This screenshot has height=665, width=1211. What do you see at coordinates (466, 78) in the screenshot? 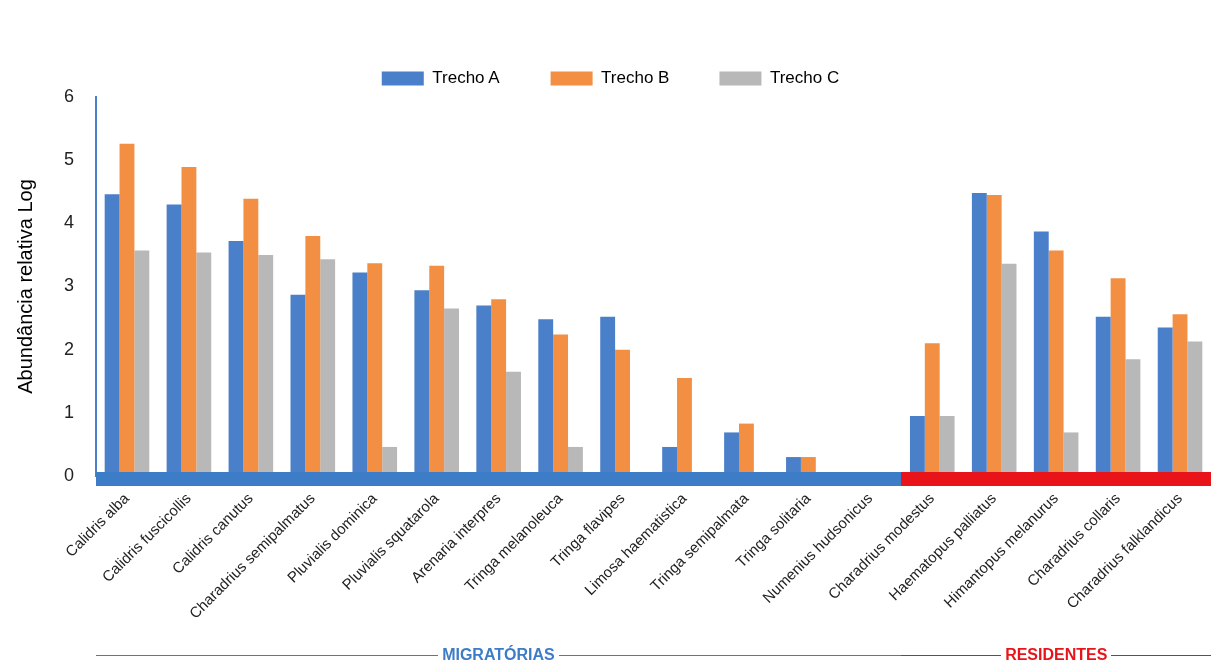
I see `legend-label: Trecho A` at bounding box center [466, 78].